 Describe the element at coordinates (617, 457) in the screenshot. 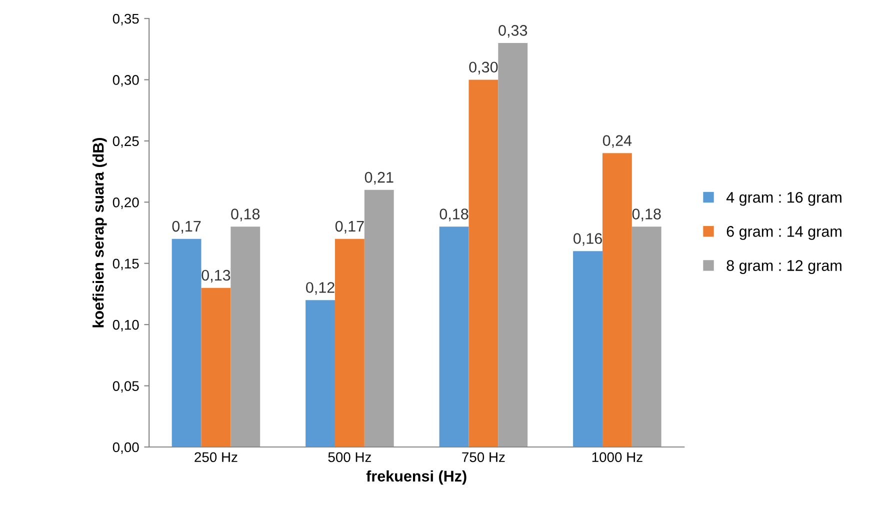

I see `x-tick-label: 1000 Hz` at that location.